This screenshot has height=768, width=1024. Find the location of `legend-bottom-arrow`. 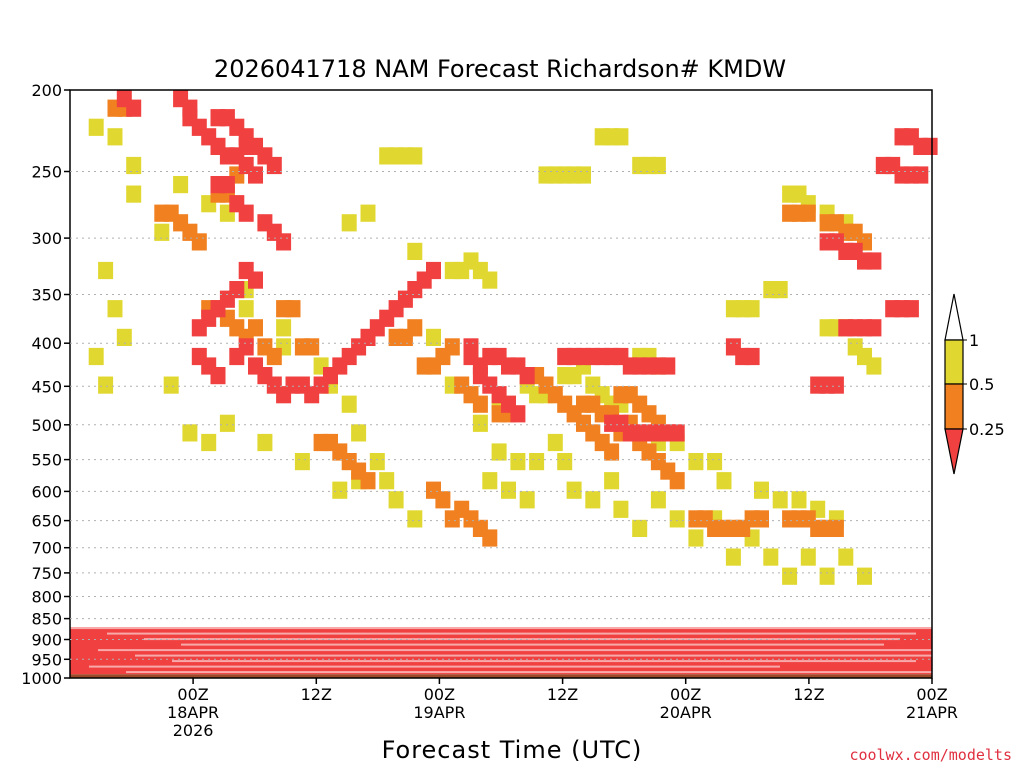

legend-bottom-arrow is located at coordinates (954, 451).